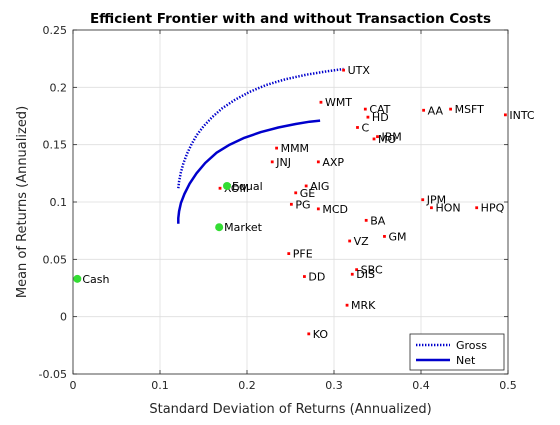  I want to click on asset-label: MO, so click(387, 139).